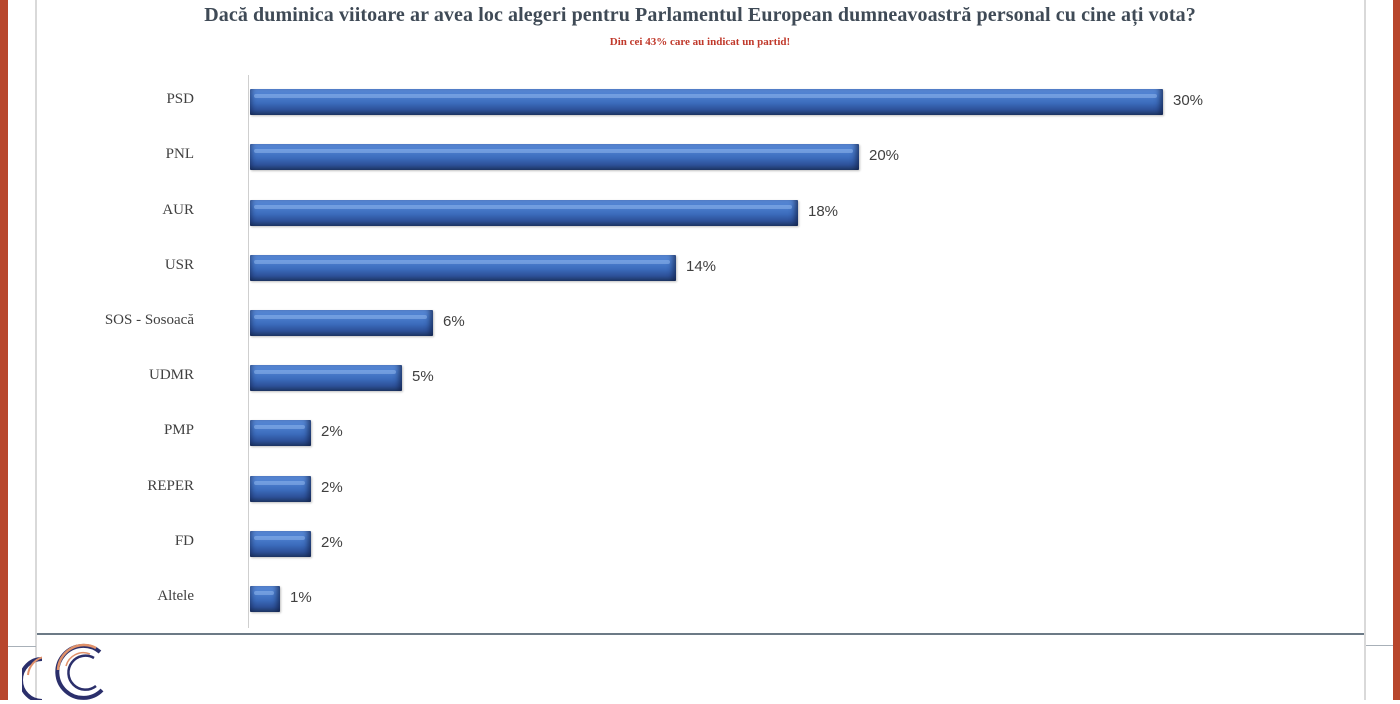 The width and height of the screenshot is (1400, 704). Describe the element at coordinates (700, 634) in the screenshot. I see `footer-divider` at that location.